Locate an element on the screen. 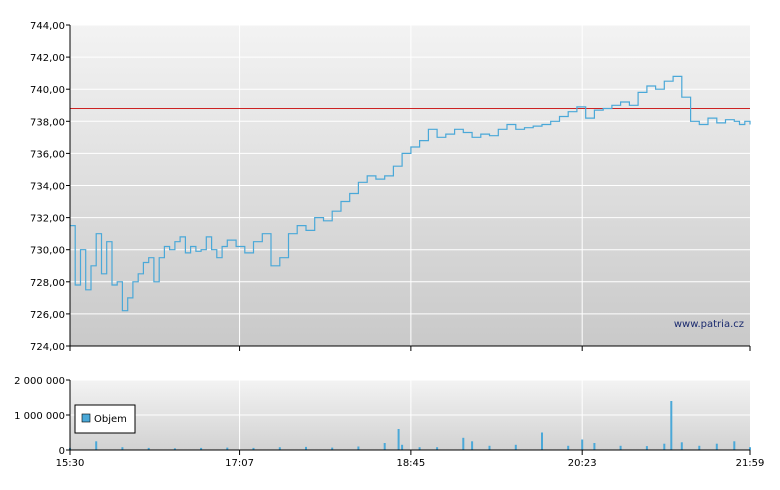 This screenshot has height=490, width=780. x-tick-label: 18:45 is located at coordinates (410, 463).